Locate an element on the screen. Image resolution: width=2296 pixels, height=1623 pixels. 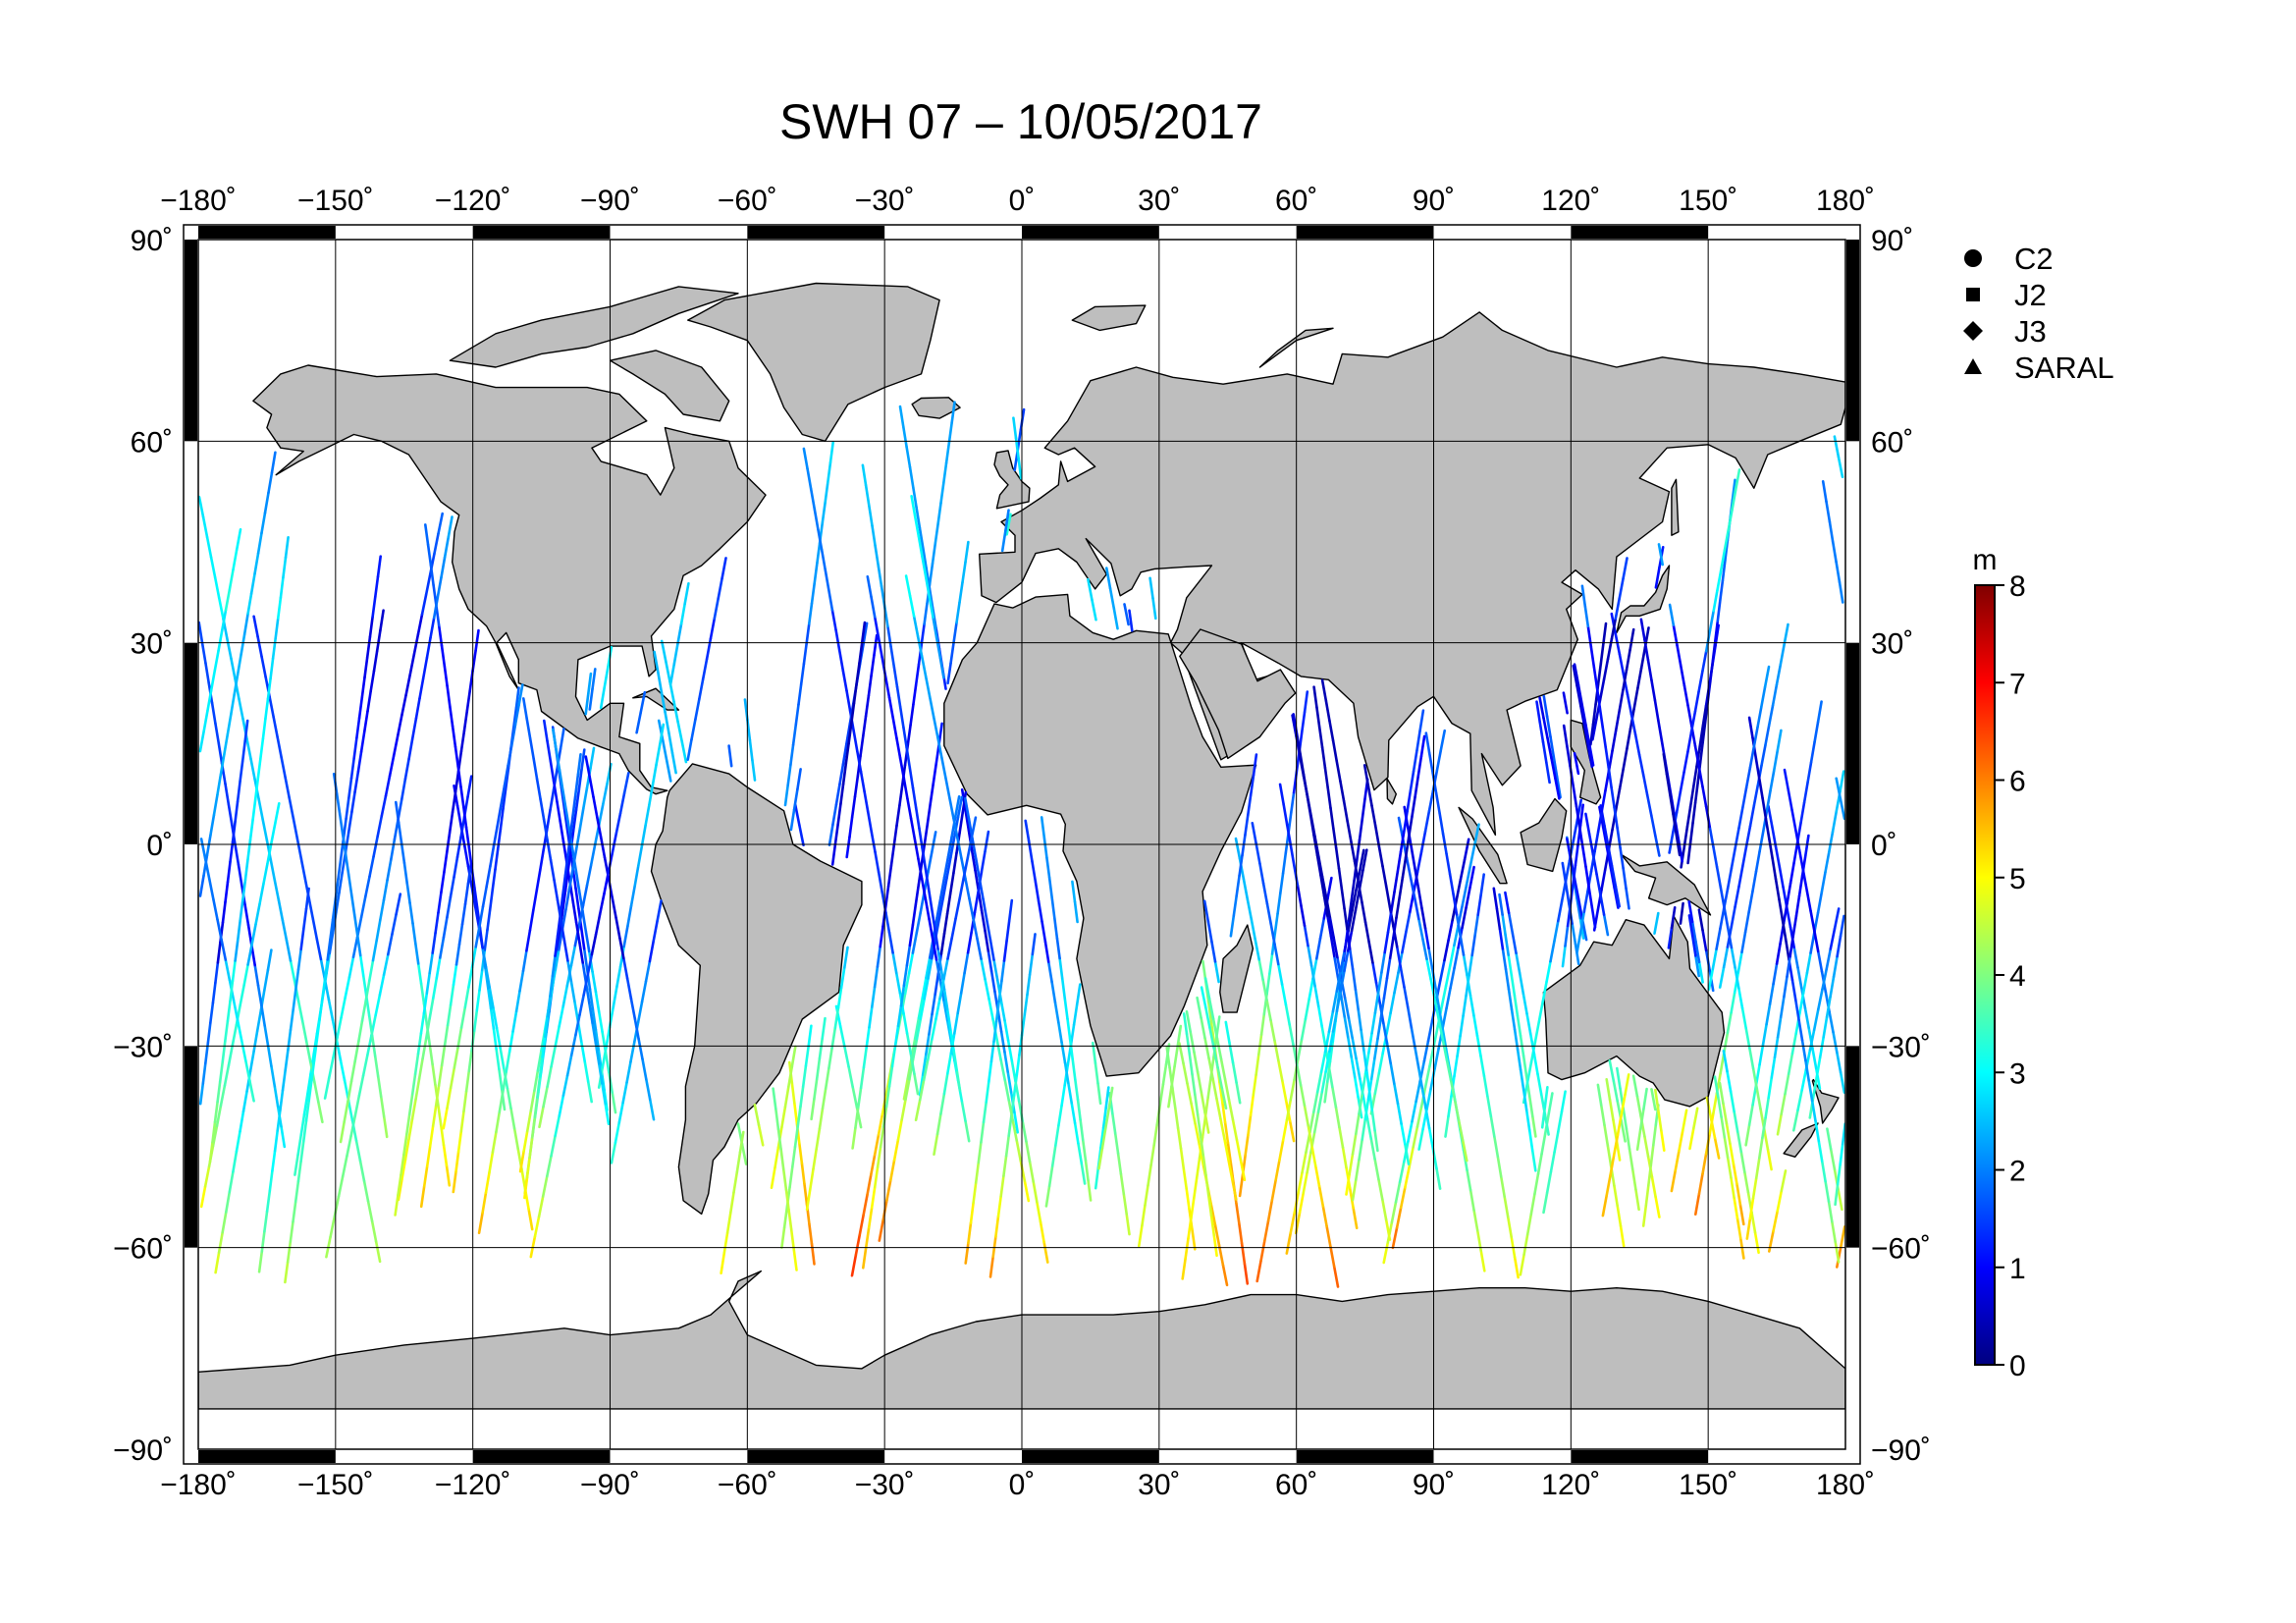
colorbar-tick-label: 2 is located at coordinates (2018, 1172).